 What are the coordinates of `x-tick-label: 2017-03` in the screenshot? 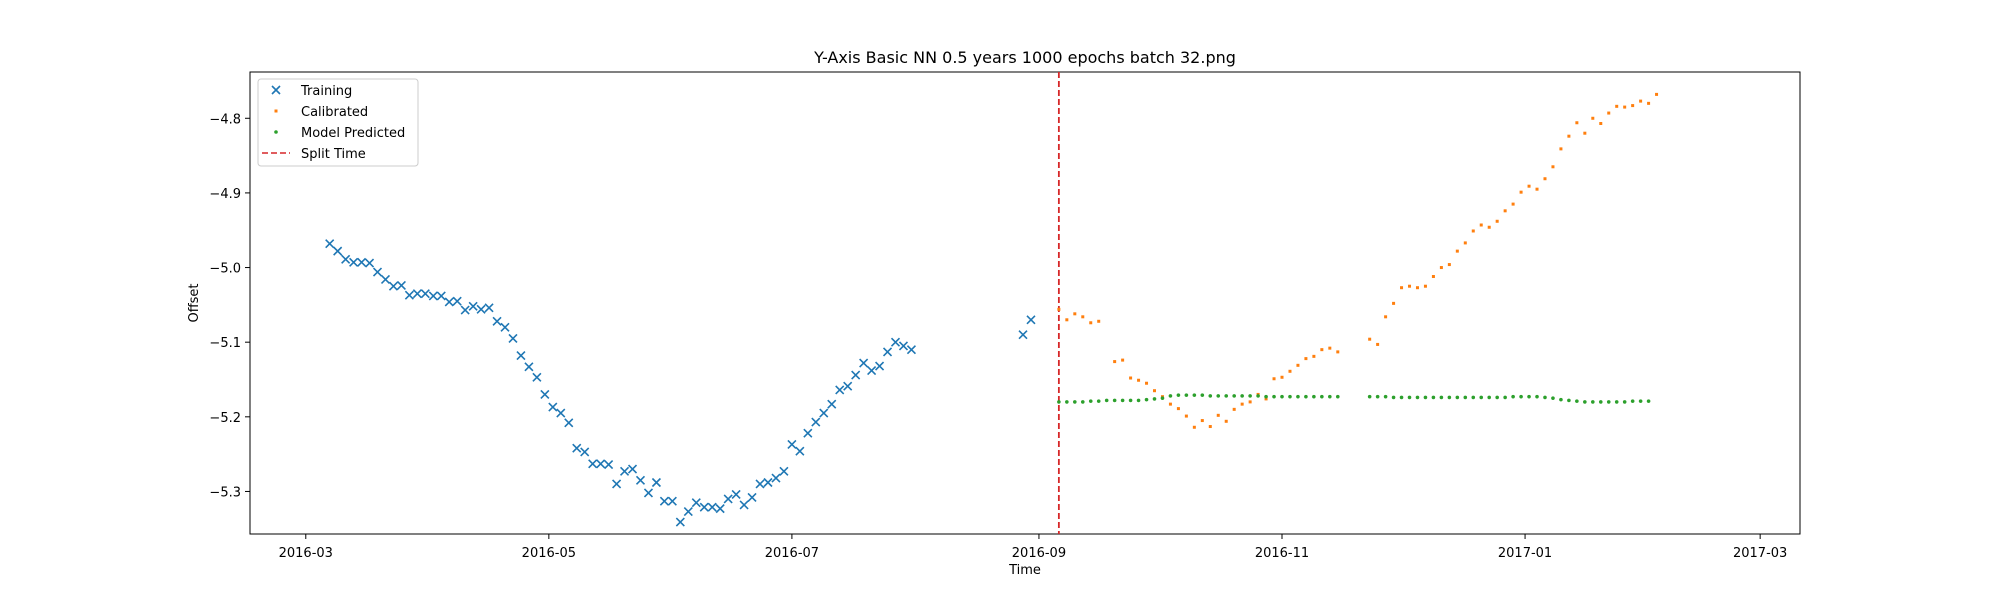 It's located at (1760, 553).